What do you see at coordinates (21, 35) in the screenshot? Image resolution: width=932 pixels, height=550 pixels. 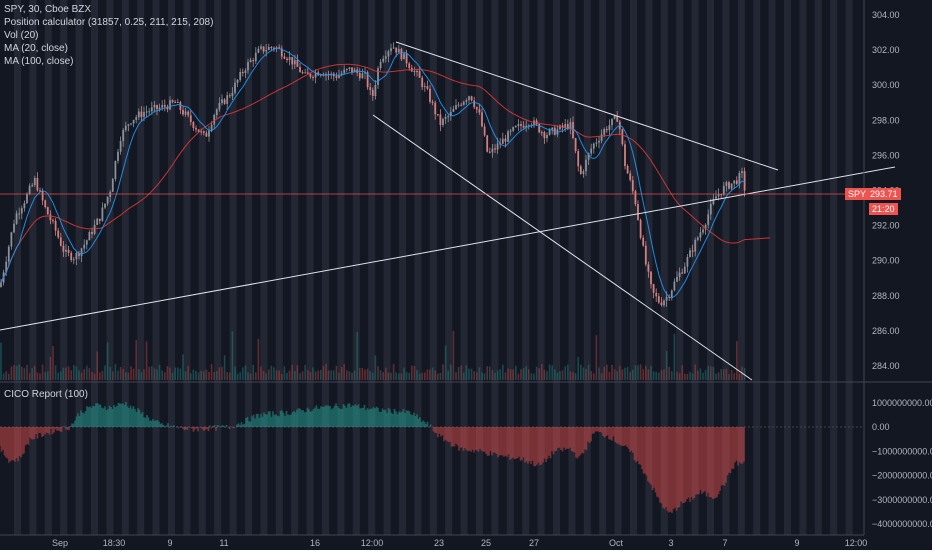 I see `indicator-volume: Vol (20)` at bounding box center [21, 35].